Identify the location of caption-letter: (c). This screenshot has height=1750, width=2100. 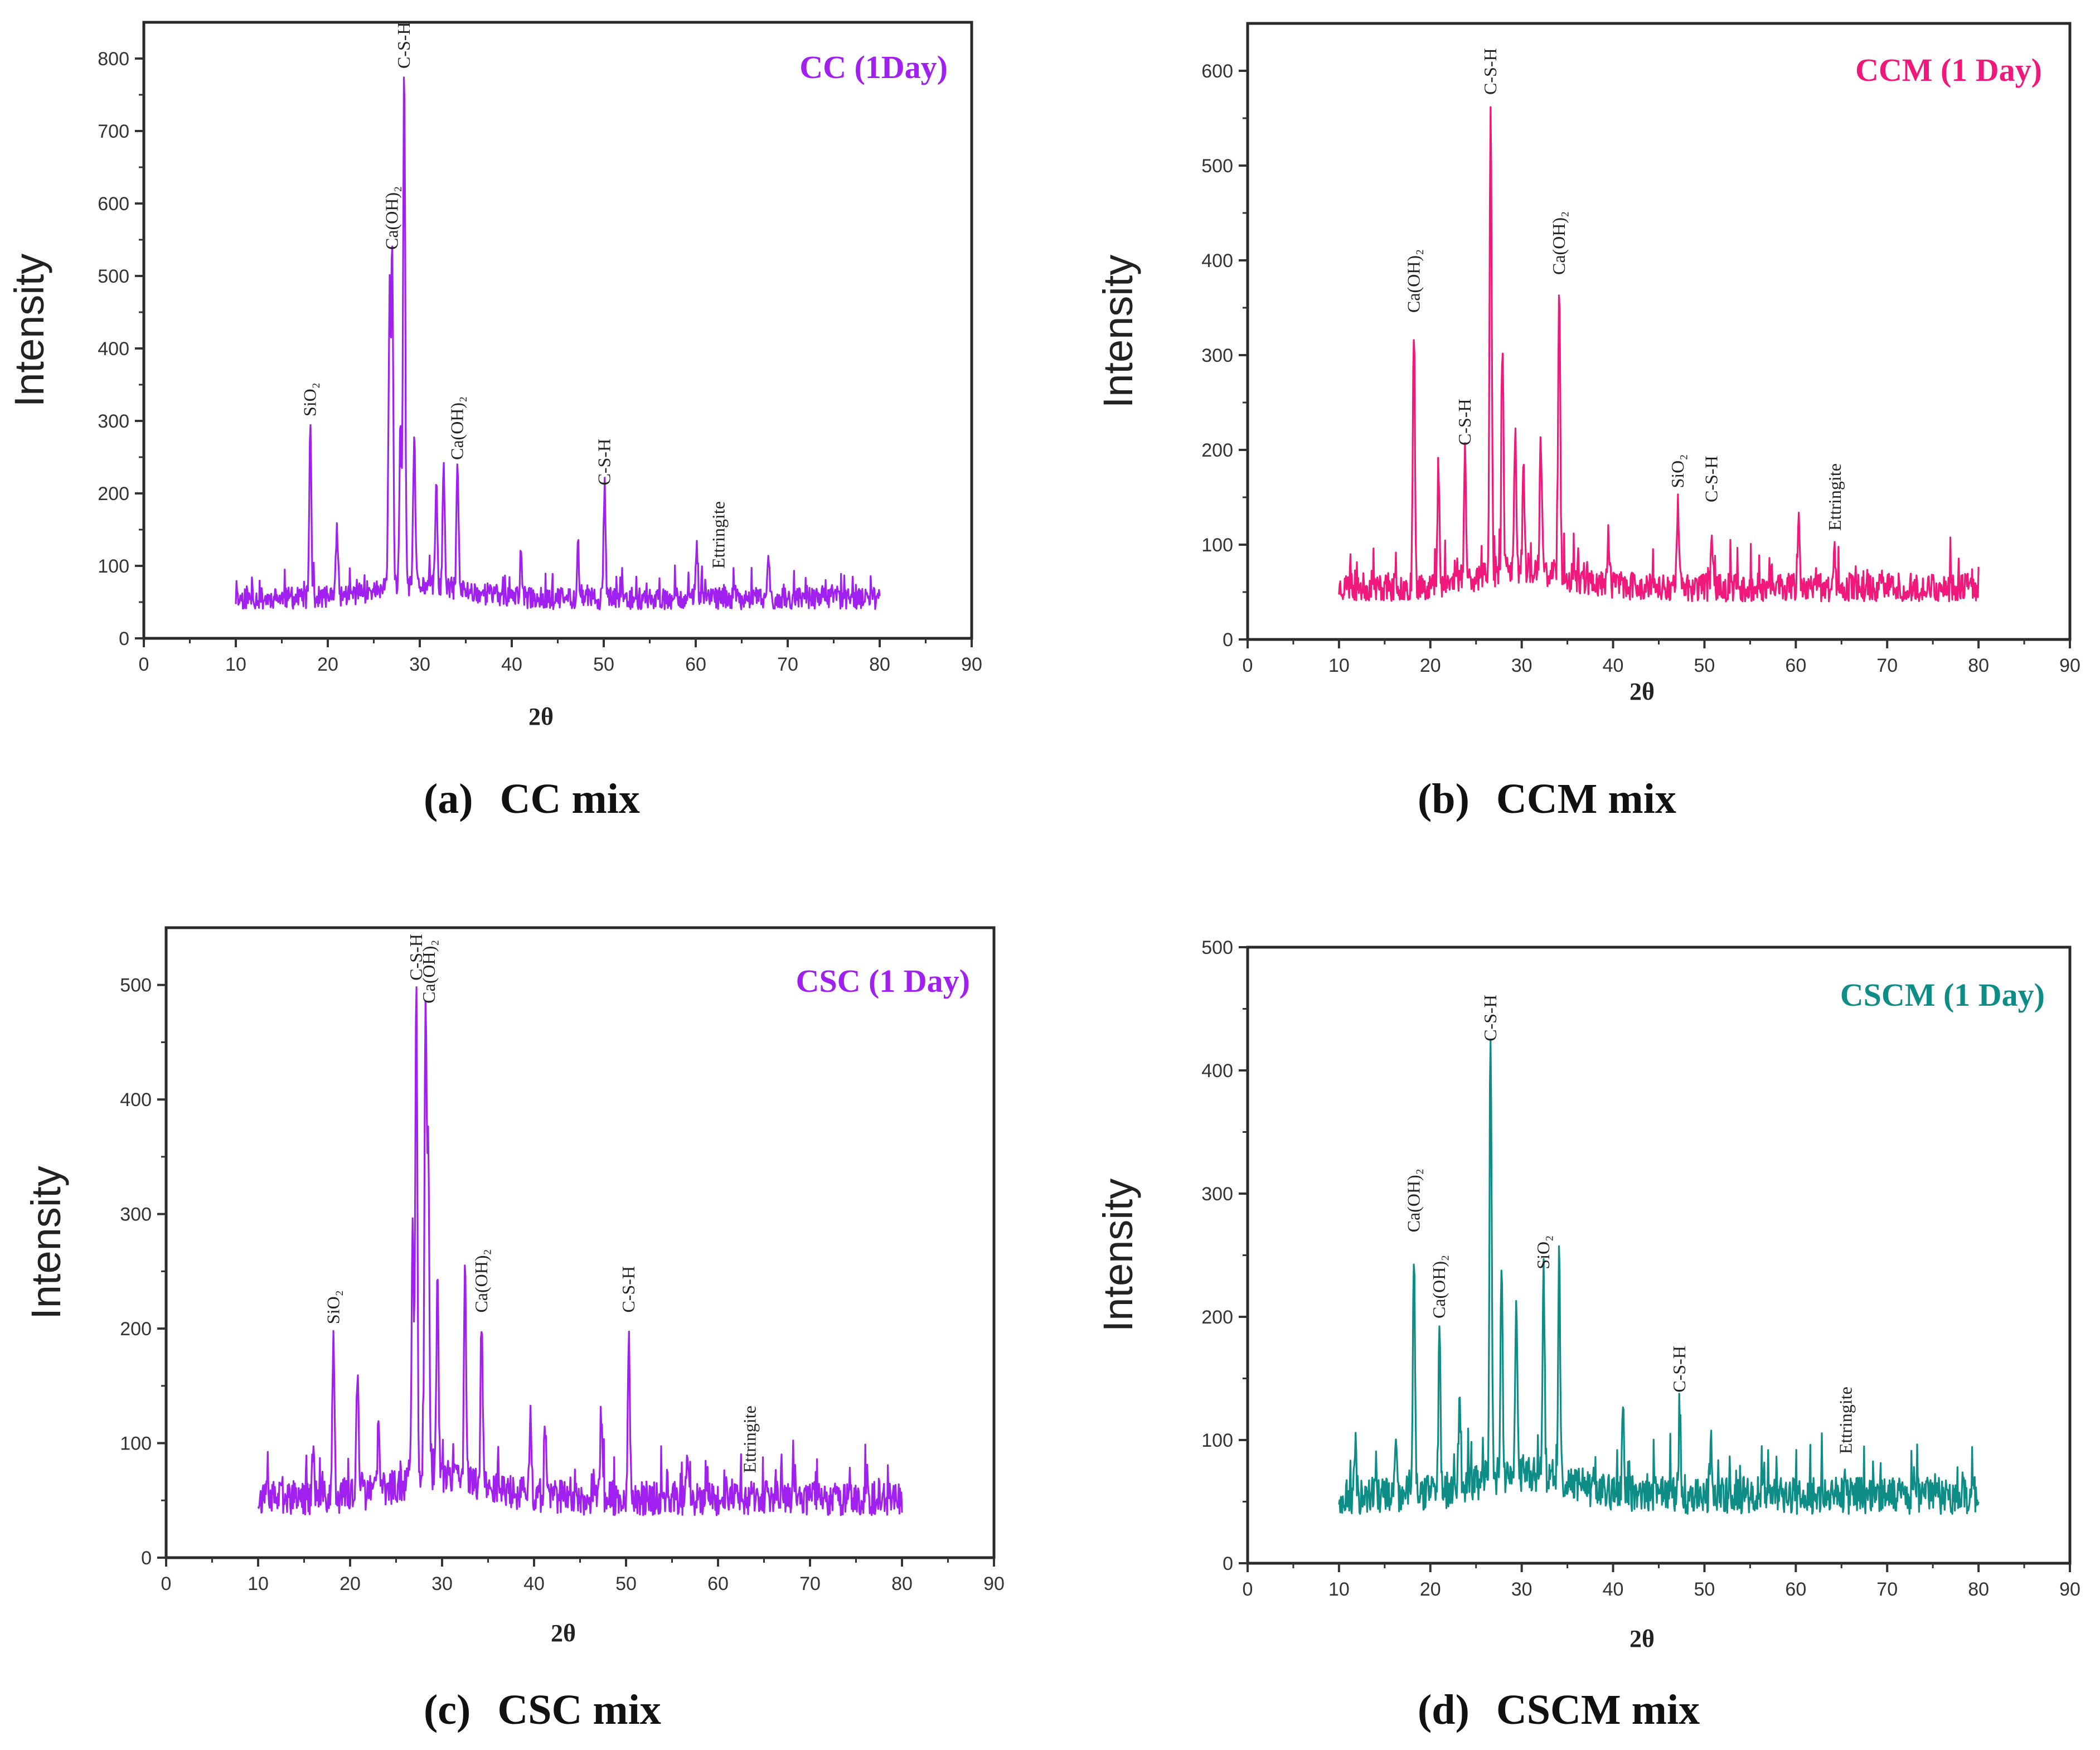
(447, 1709).